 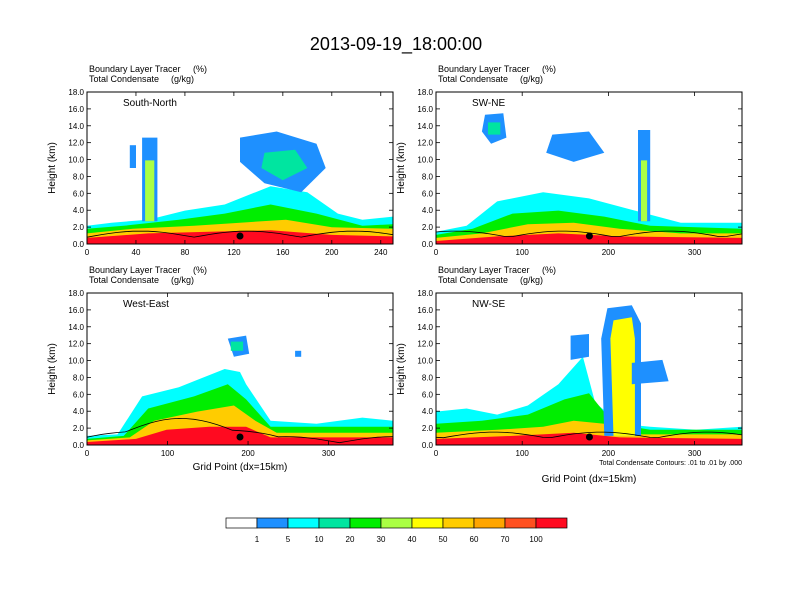 I want to click on x-tick-label: 160, so click(x=283, y=252).